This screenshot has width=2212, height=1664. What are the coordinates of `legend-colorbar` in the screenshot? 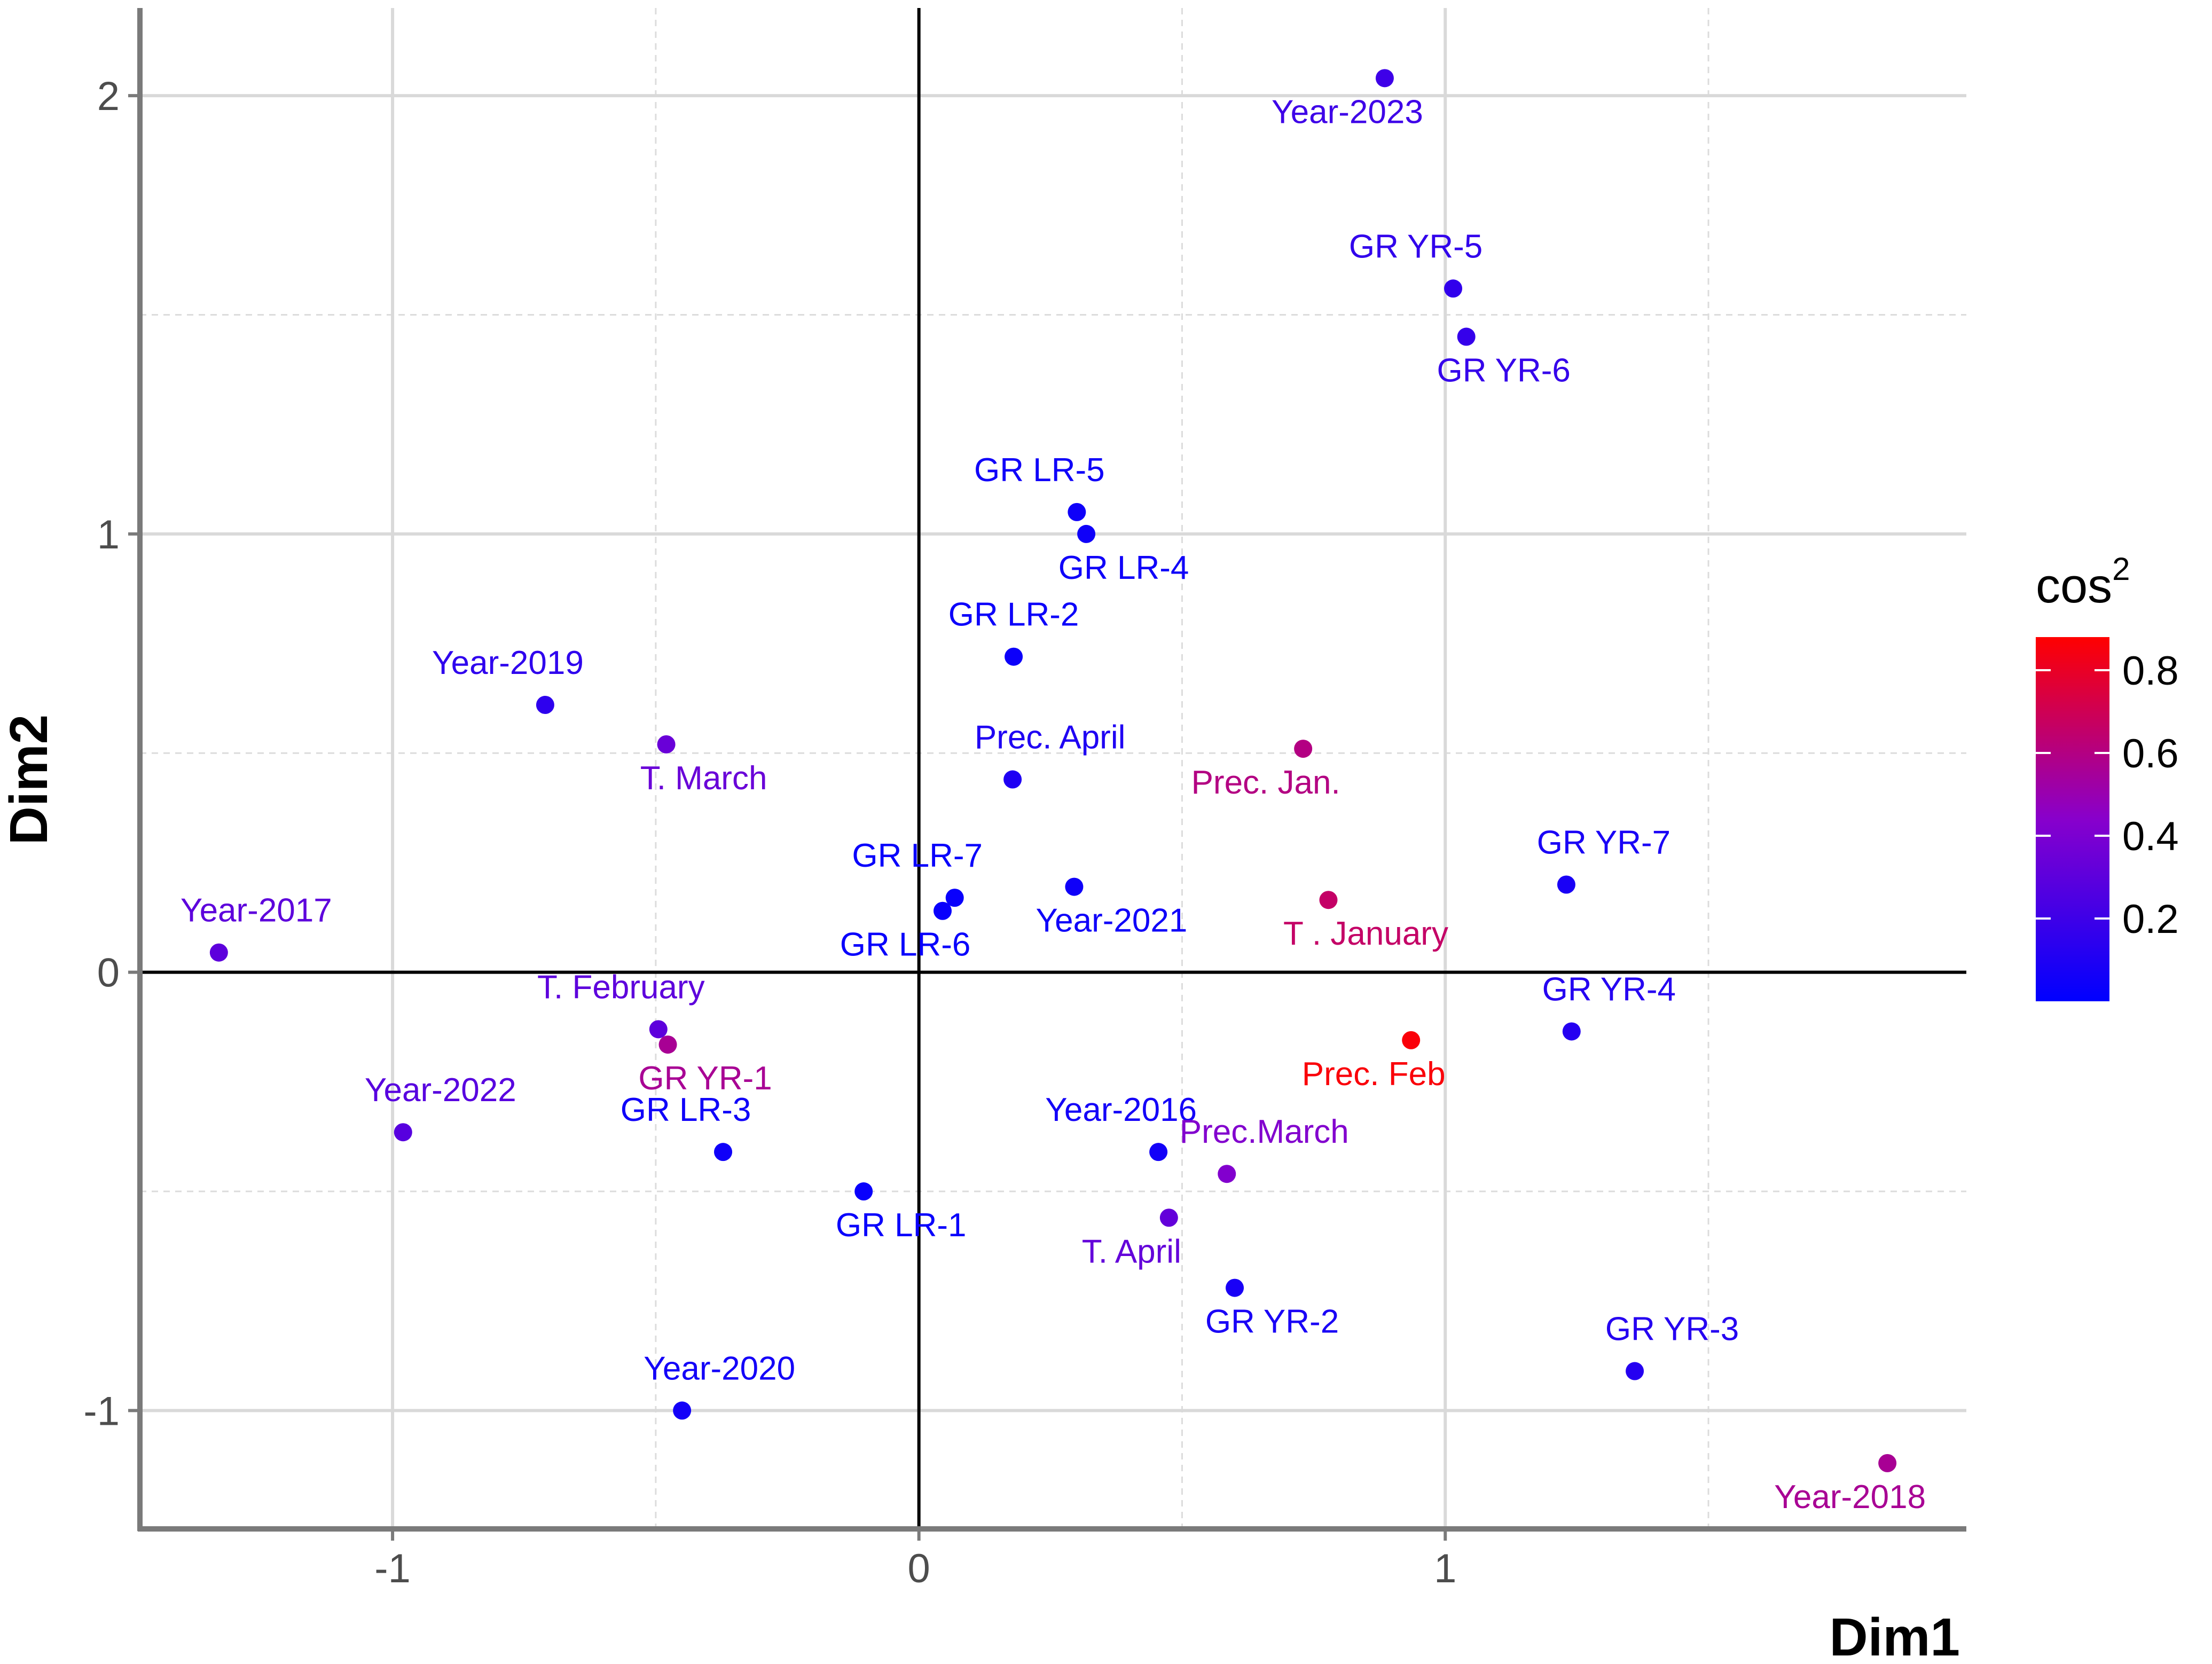 It's located at (2073, 819).